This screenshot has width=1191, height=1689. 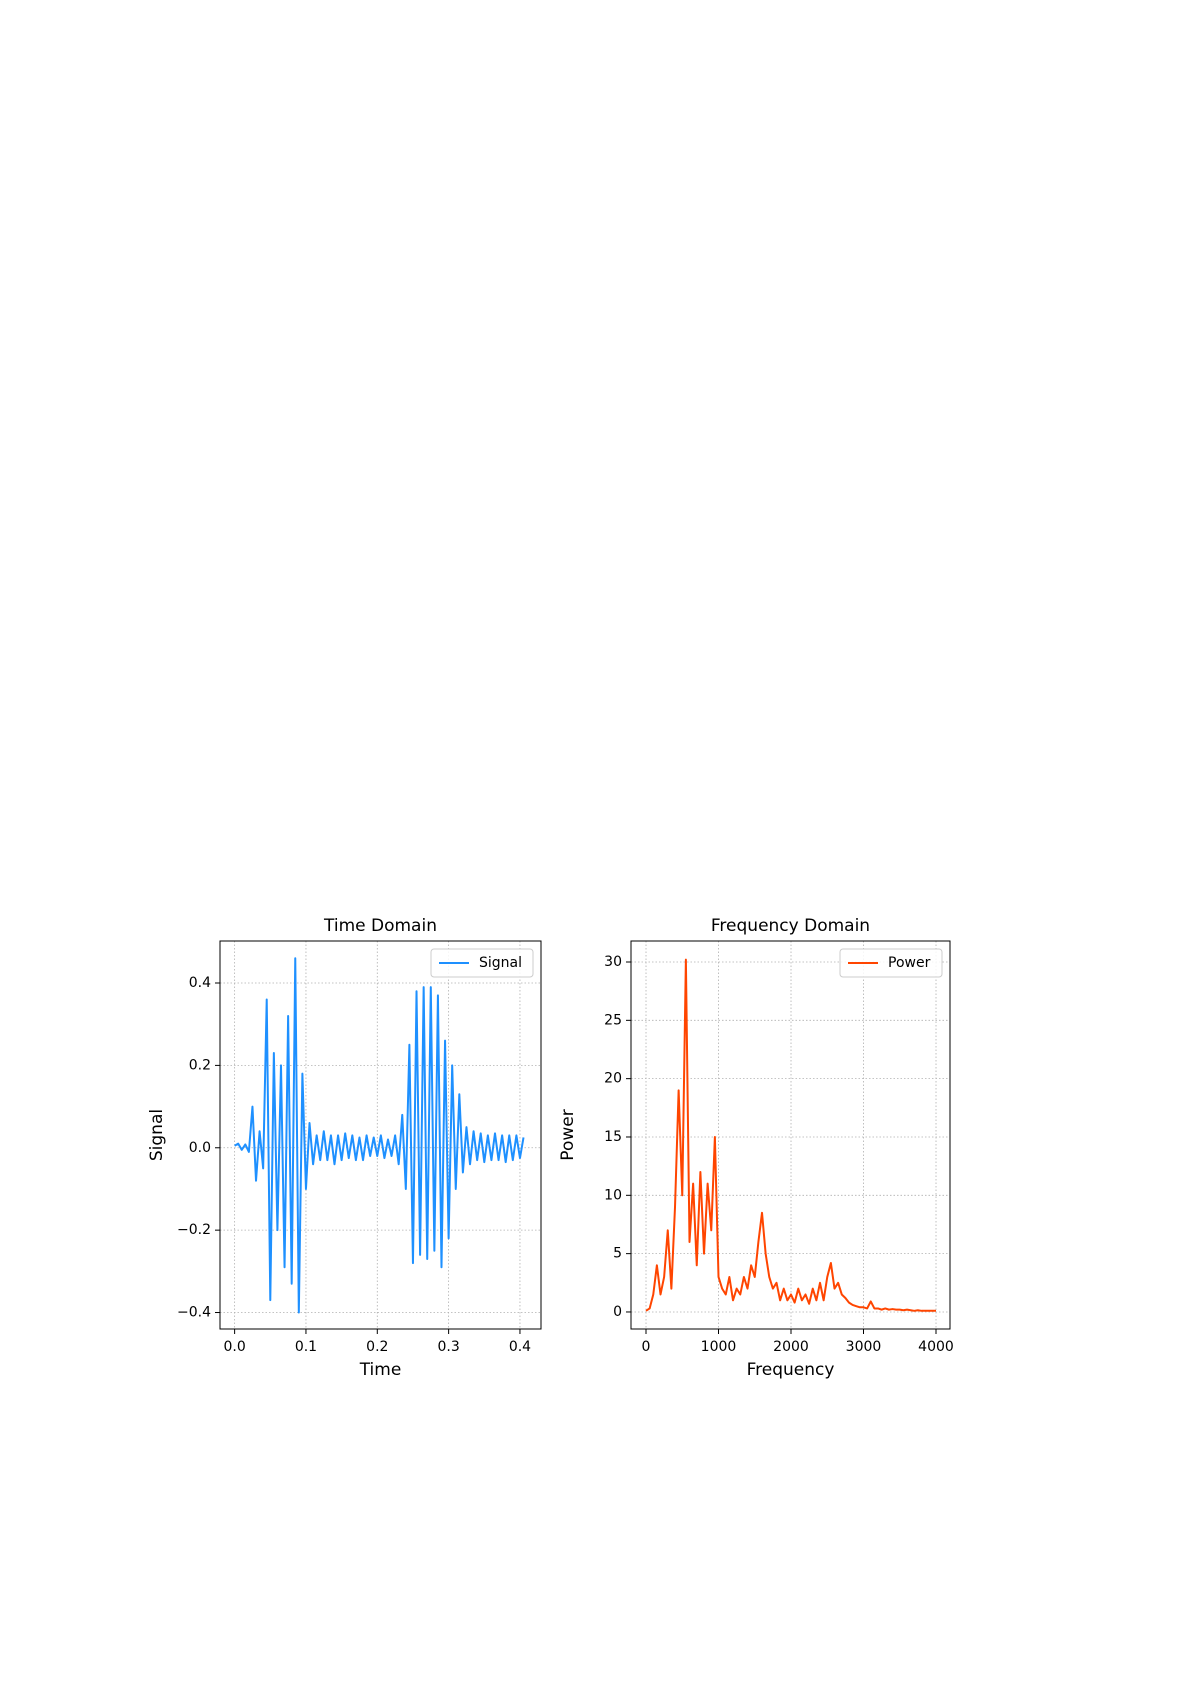 What do you see at coordinates (234, 1347) in the screenshot?
I see `x-tick-label: 0.0` at bounding box center [234, 1347].